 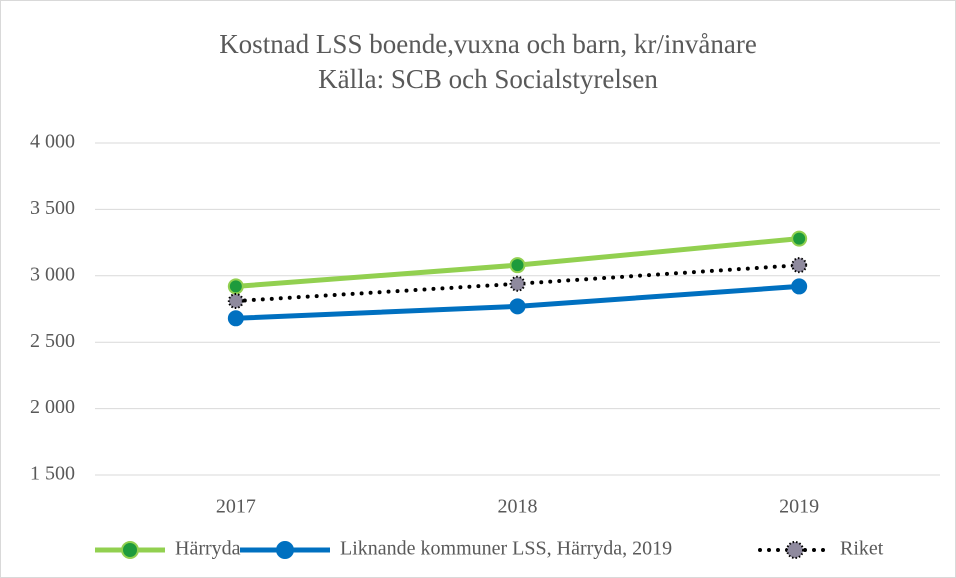 What do you see at coordinates (799, 507) in the screenshot?
I see `x-tick-label: 2019` at bounding box center [799, 507].